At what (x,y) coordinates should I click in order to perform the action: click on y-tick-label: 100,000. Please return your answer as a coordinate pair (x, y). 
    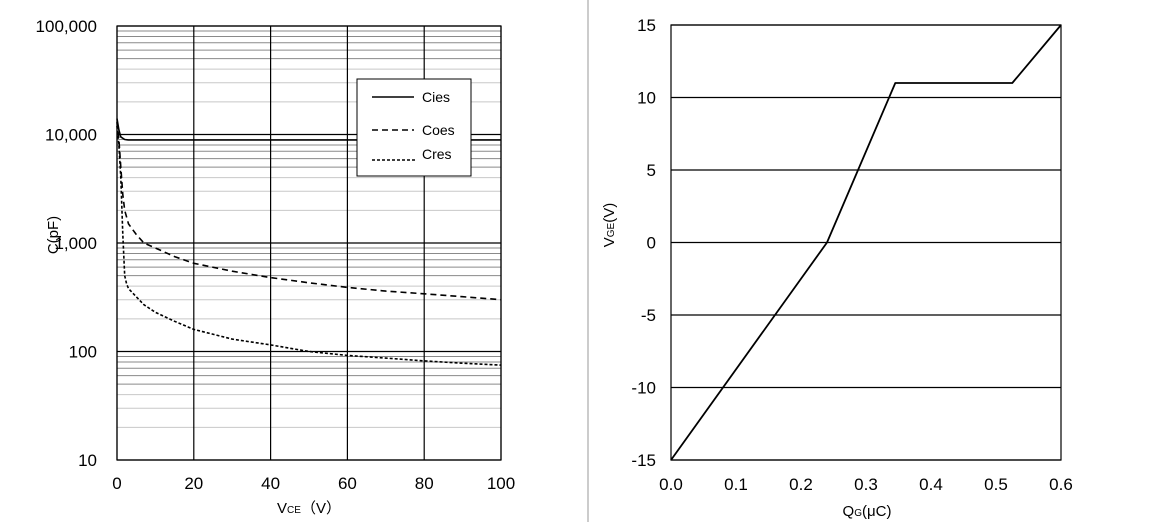
    Looking at the image, I should click on (66, 26).